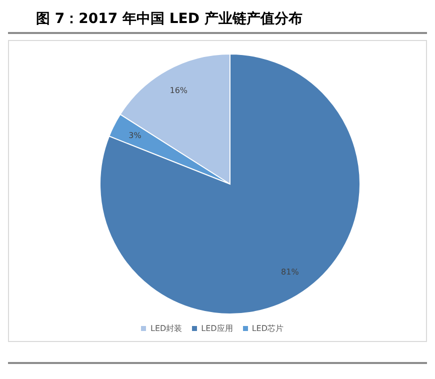 This screenshot has width=435, height=379. I want to click on chart-title: 图 7：2017 年中国 LED 产业链产值分布, so click(217, 21).